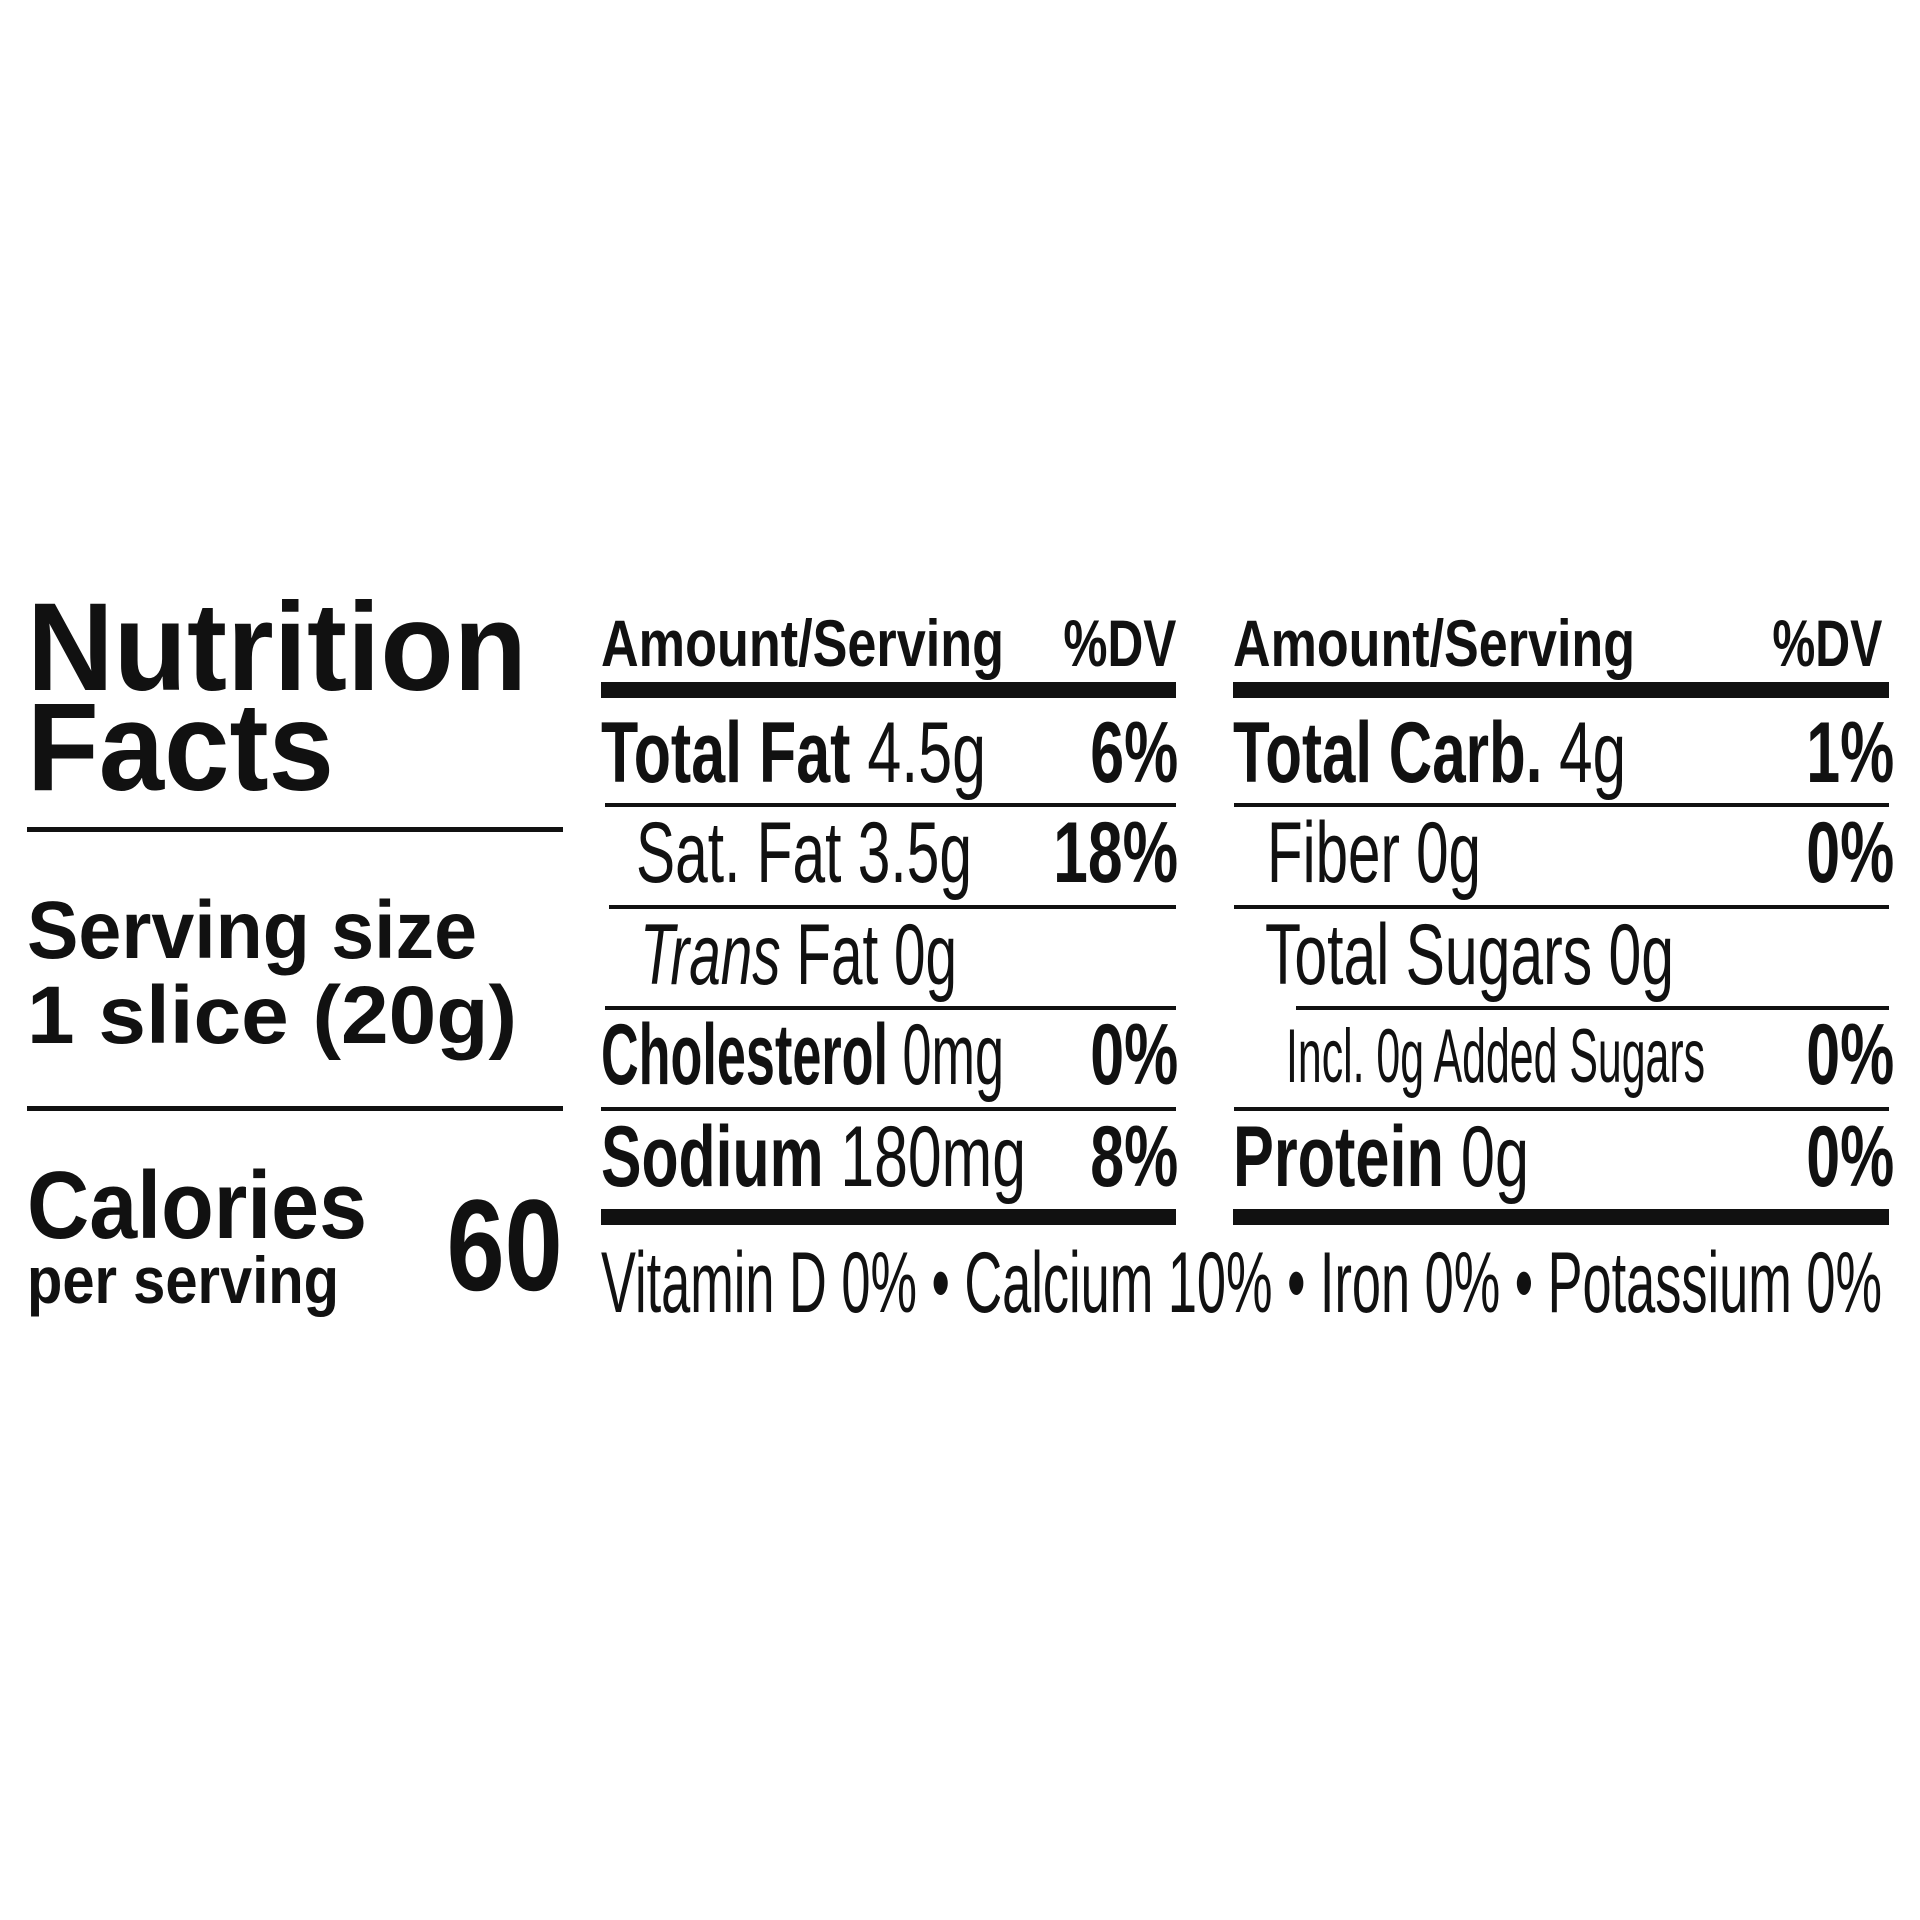 The image size is (1920, 1920). I want to click on calories-sublabel-text: per serving, so click(183, 1280).